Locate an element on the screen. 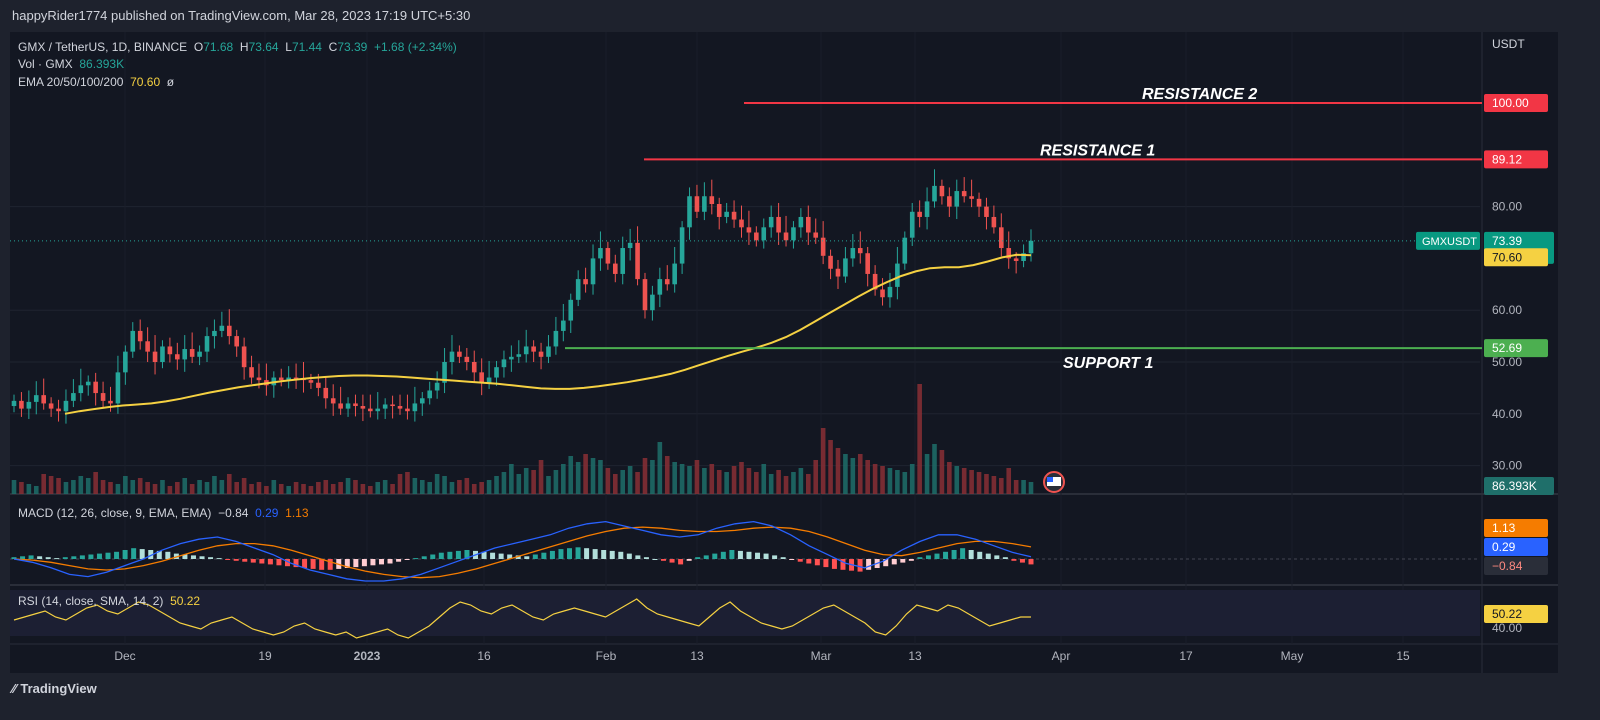 The height and width of the screenshot is (720, 1600). macd-line-value: 0.29 is located at coordinates (267, 513).